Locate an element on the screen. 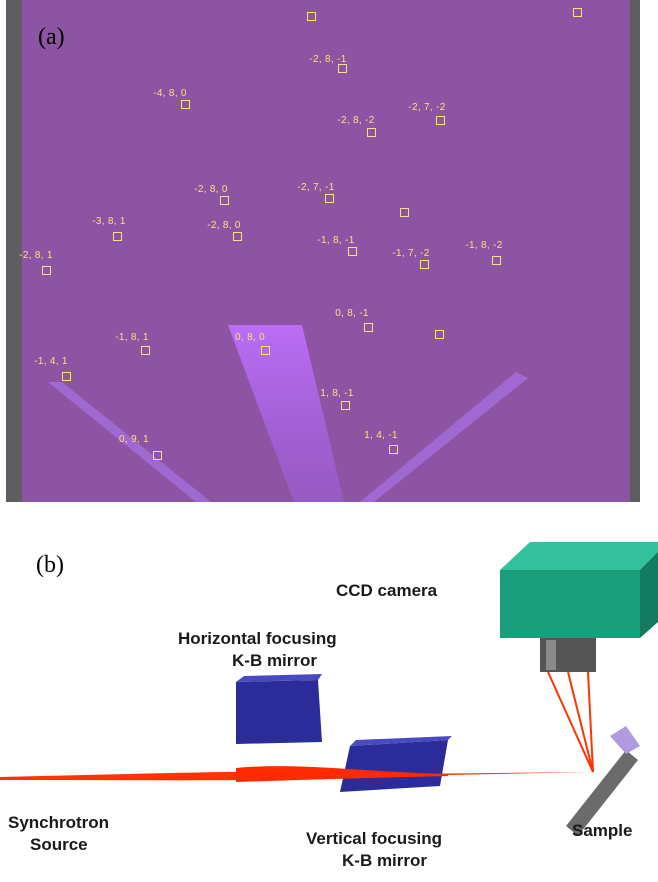 This screenshot has width=658, height=882. ccd-camera is located at coordinates (579, 607).